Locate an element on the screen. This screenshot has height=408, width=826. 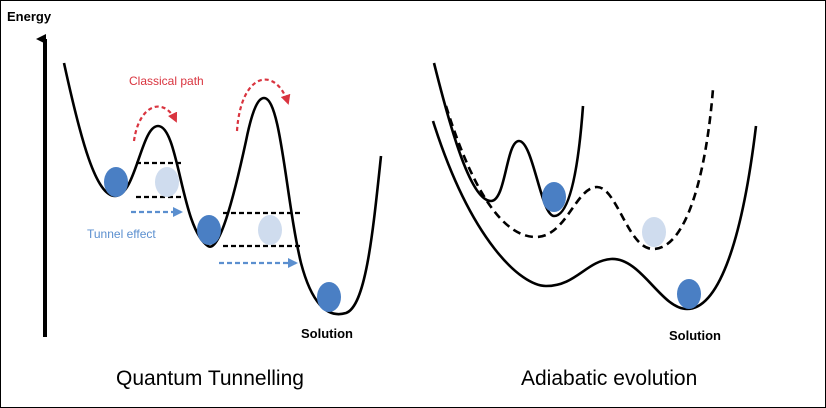
energy-axis-label: Energy is located at coordinates (29, 16).